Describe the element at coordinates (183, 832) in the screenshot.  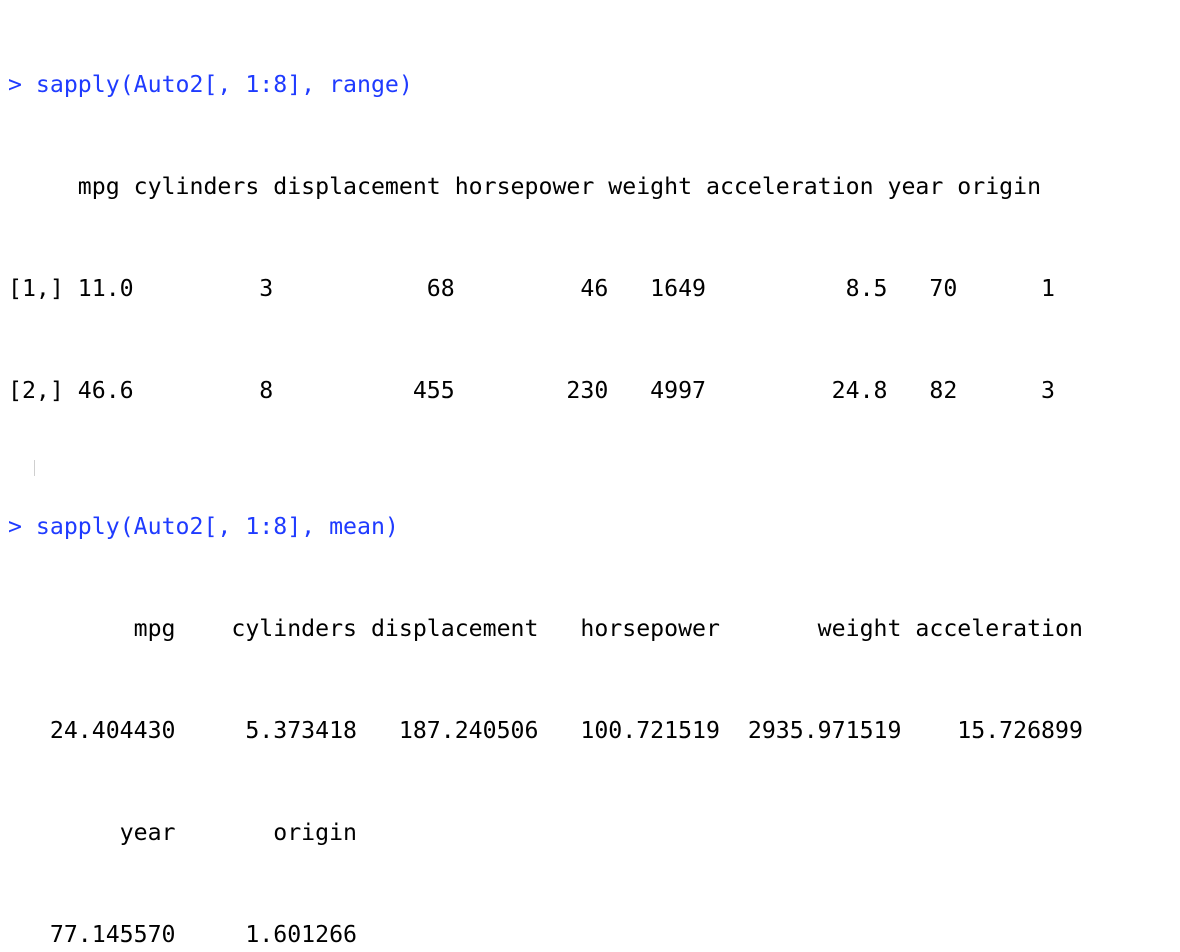
I see `output-line: year origin` at that location.